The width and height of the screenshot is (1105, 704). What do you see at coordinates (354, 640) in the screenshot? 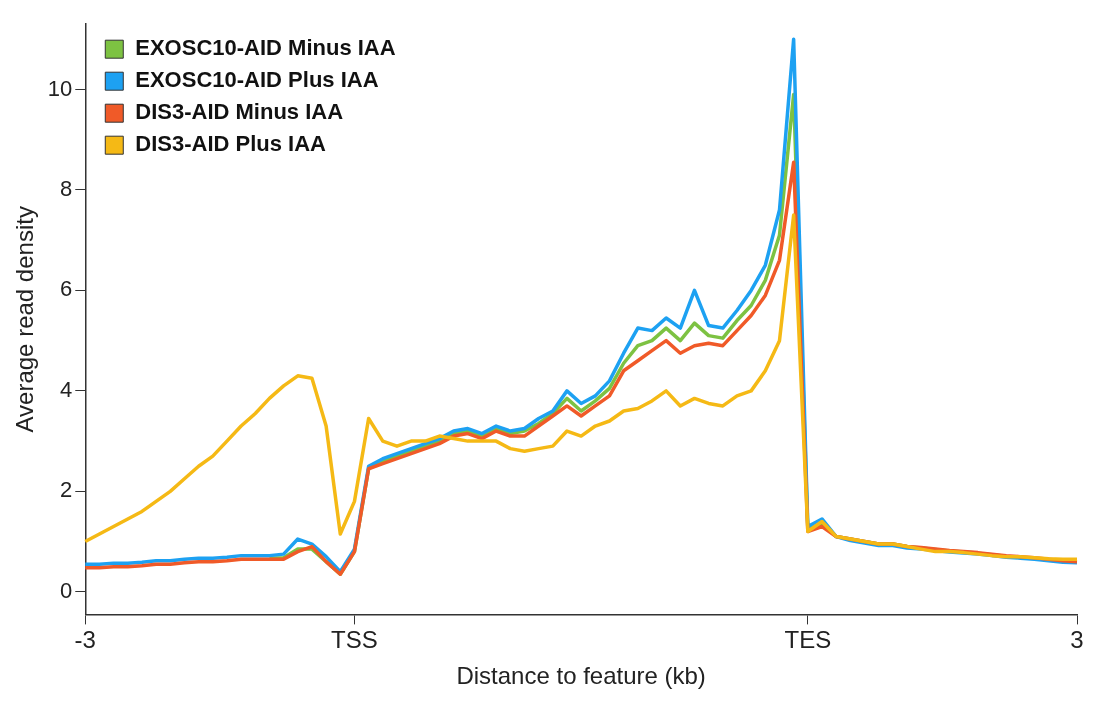
I see `x-tick-label: TSS` at bounding box center [354, 640].